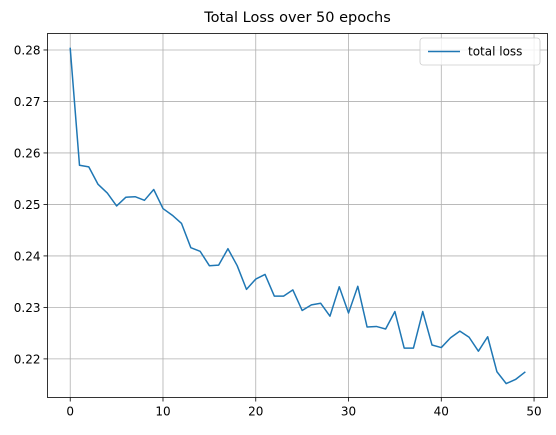 Image resolution: width=556 pixels, height=435 pixels. Describe the element at coordinates (304, 408) in the screenshot. I see `x-axis-ticks: 0 10 20 30 40 50` at that location.